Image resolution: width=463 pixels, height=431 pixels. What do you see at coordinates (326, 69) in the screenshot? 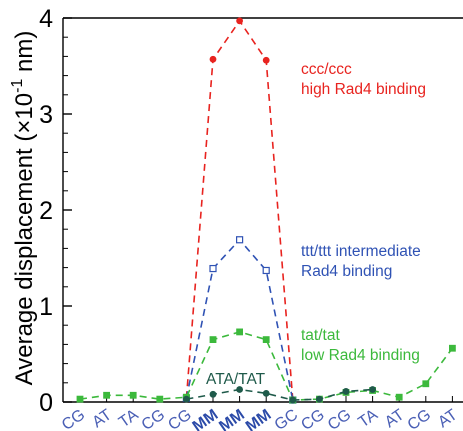
I see `annotation-ccc-ccc: ccc/ccc` at bounding box center [326, 69].